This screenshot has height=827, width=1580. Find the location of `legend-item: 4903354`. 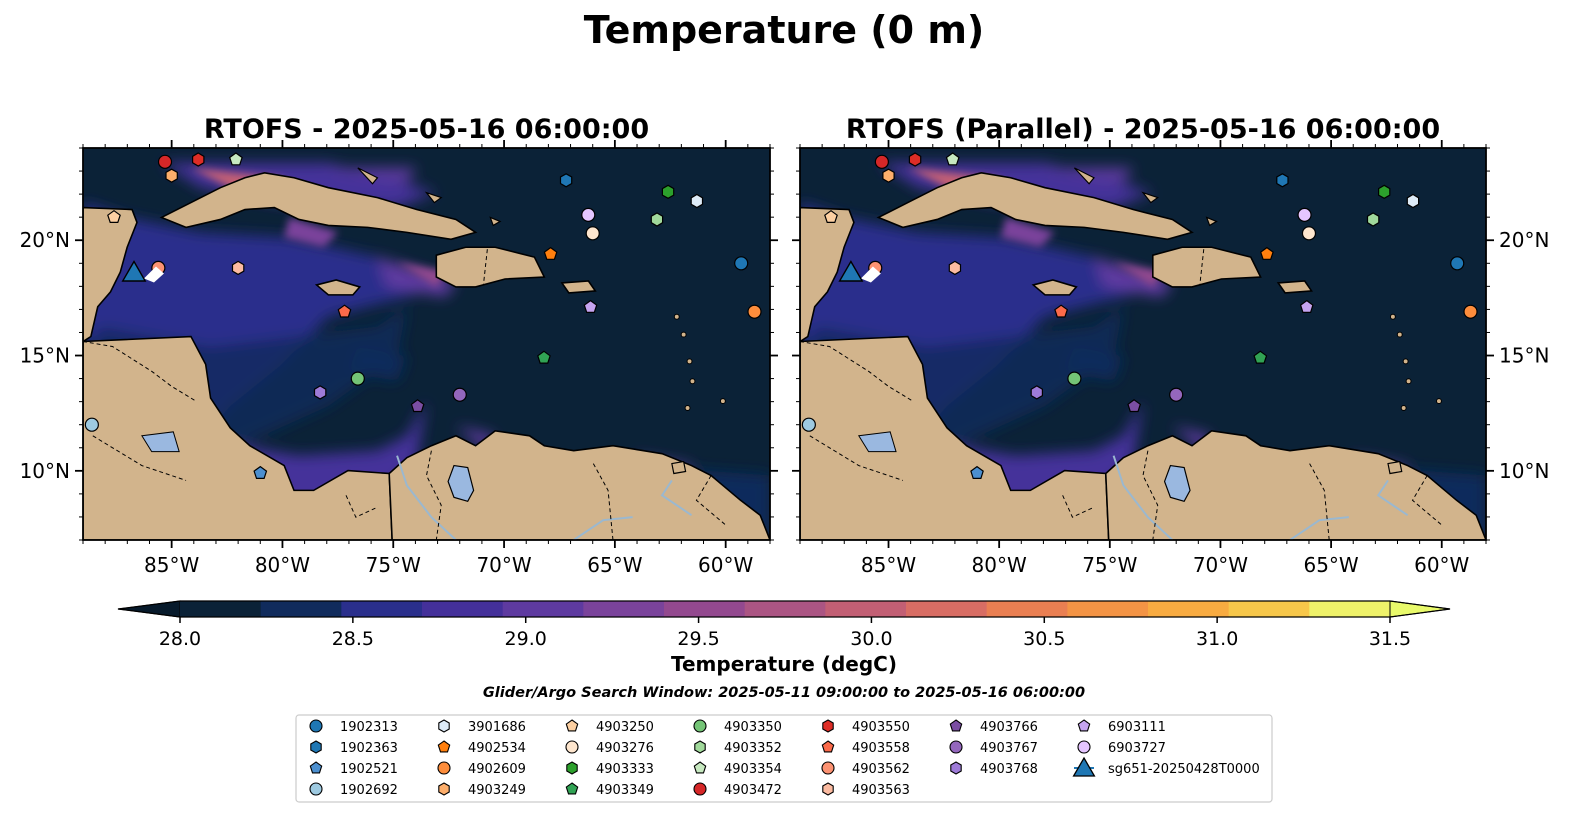

legend-item: 4903354 is located at coordinates (737, 769).